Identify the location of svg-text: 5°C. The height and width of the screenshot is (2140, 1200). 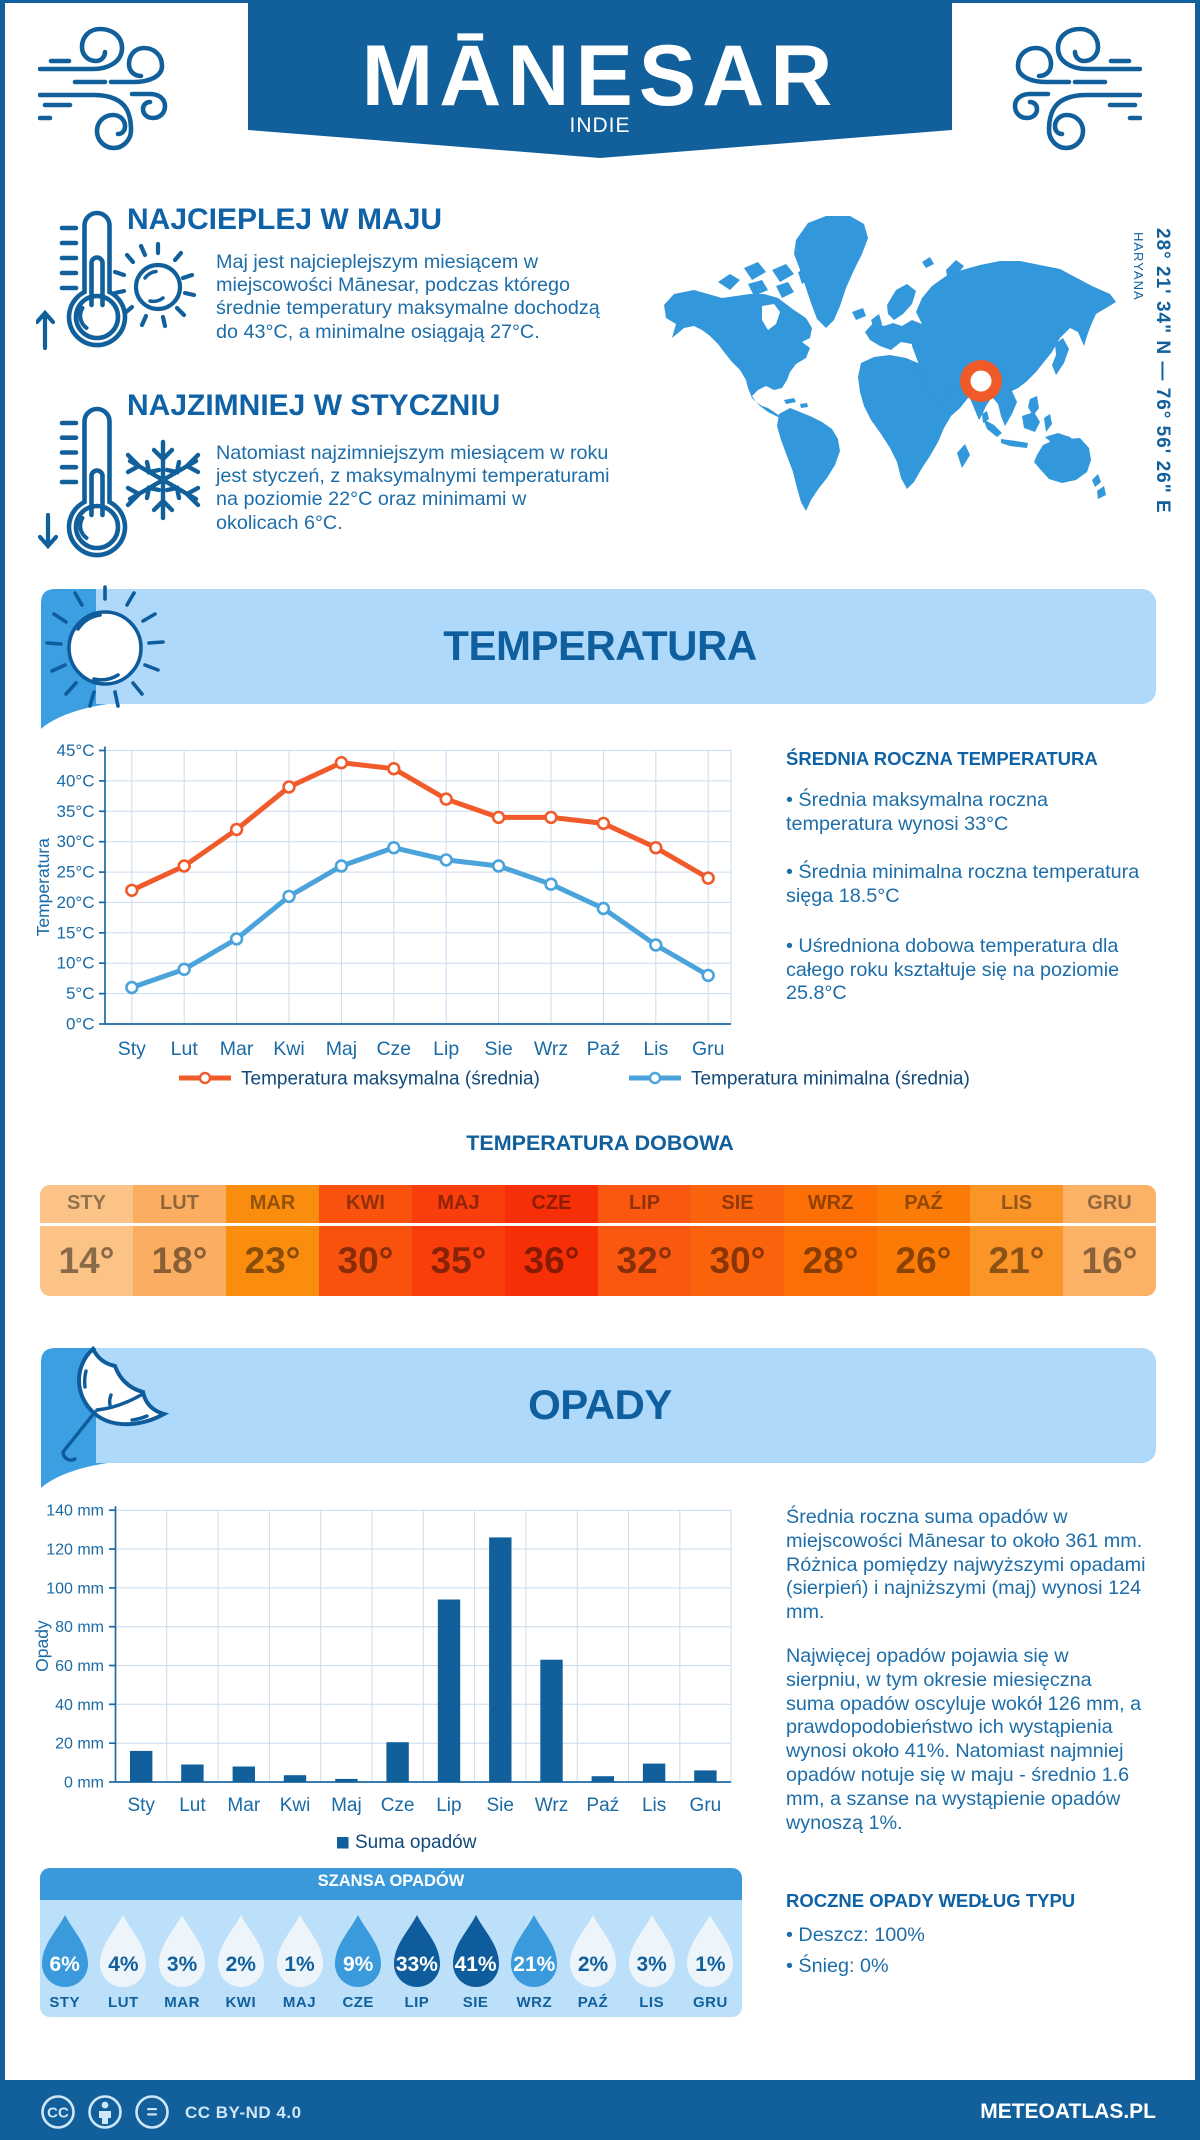
(80, 993).